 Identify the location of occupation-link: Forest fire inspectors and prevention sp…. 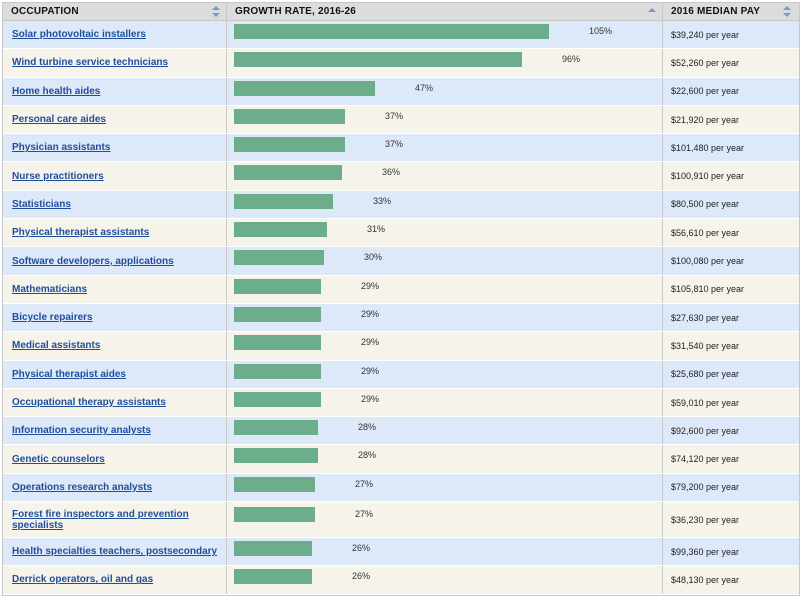
(100, 519).